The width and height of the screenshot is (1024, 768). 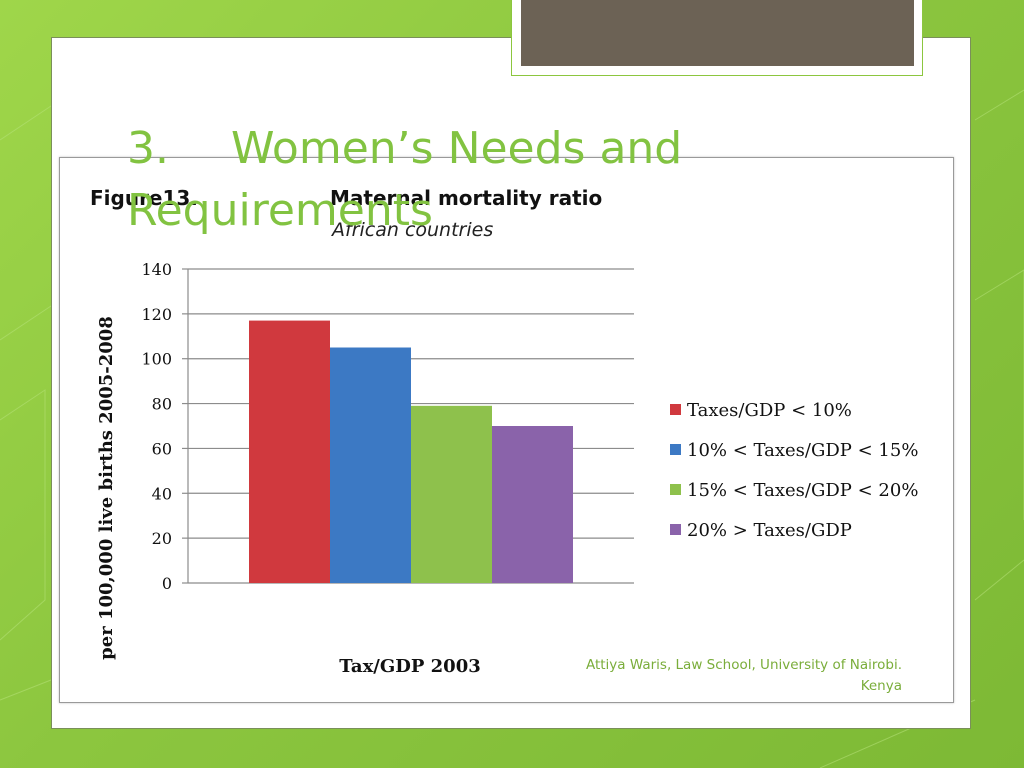 I want to click on chart-title: Maternal mortality ratio, so click(x=466, y=198).